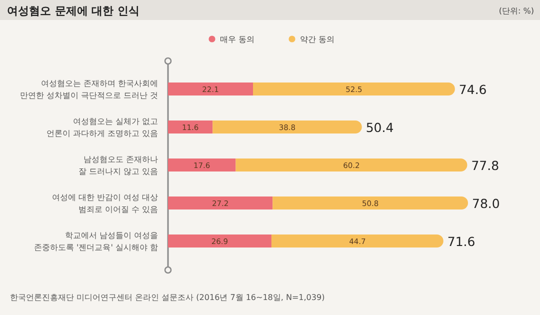 The width and height of the screenshot is (540, 315). Describe the element at coordinates (237, 39) in the screenshot. I see `legend-label: 매우 동의` at that location.